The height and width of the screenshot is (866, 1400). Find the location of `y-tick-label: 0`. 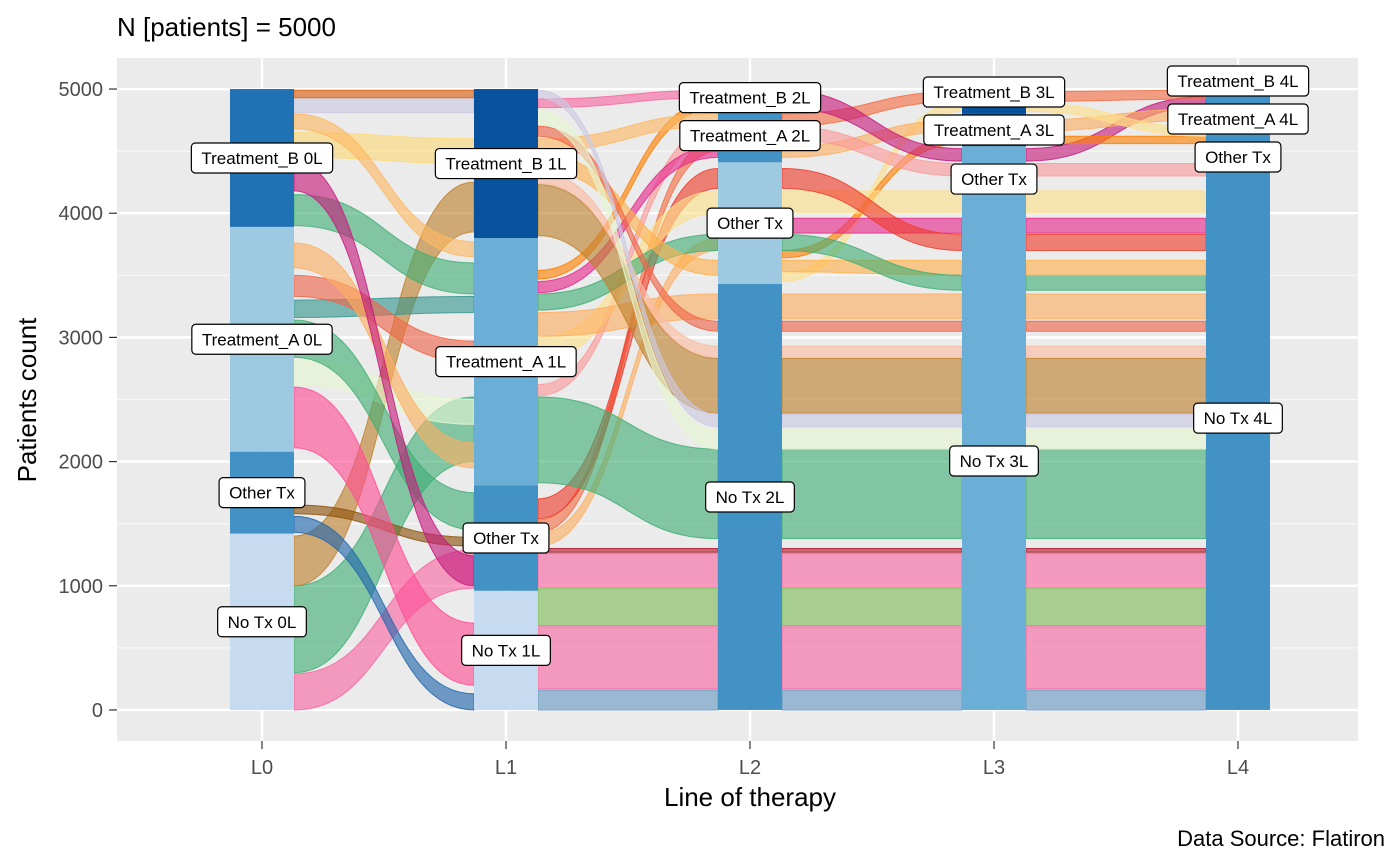

y-tick-label: 0 is located at coordinates (97, 711).